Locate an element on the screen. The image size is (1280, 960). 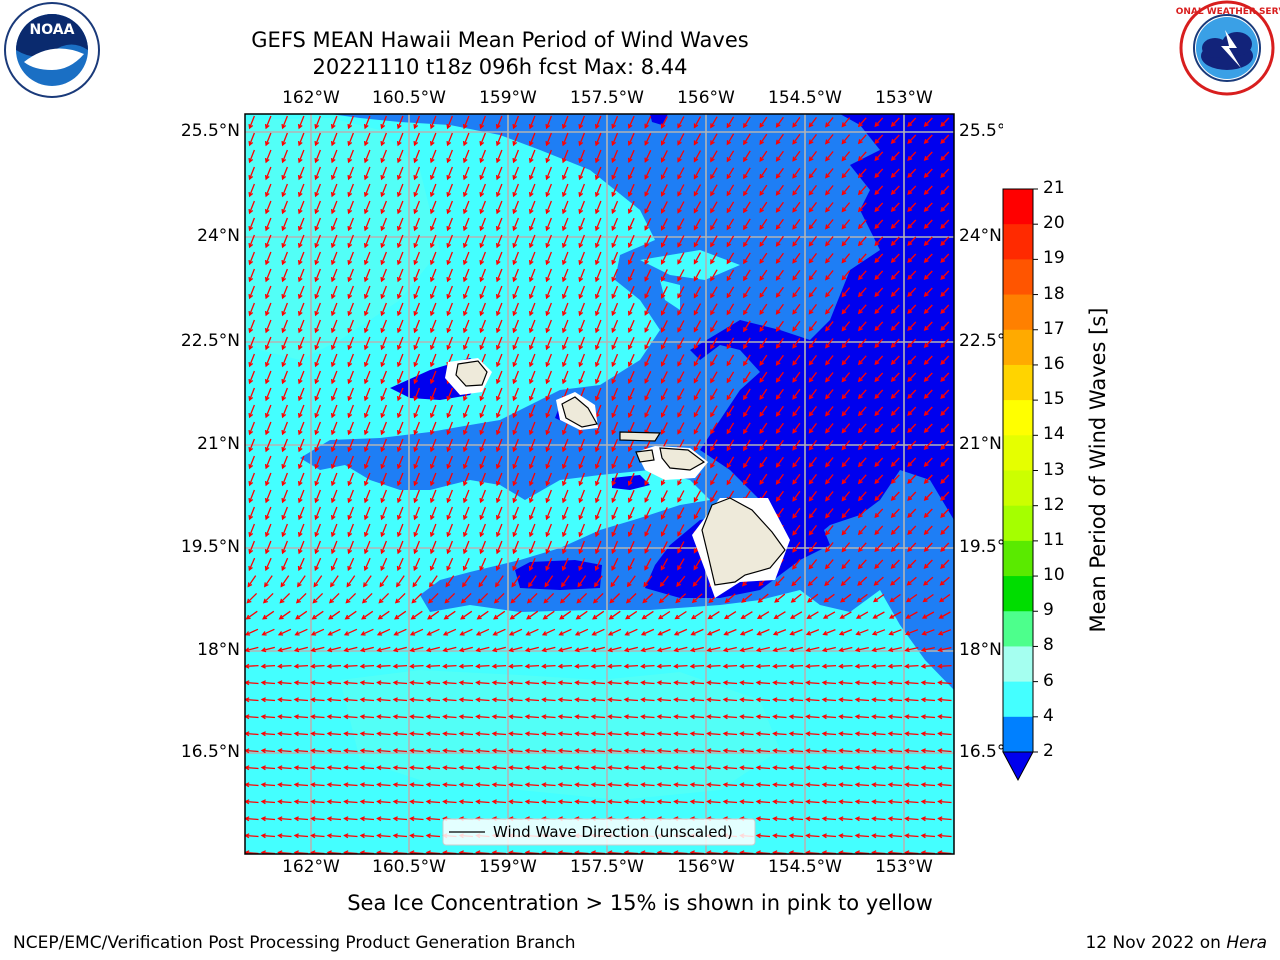
colorbar-bin is located at coordinates (1018, 347).